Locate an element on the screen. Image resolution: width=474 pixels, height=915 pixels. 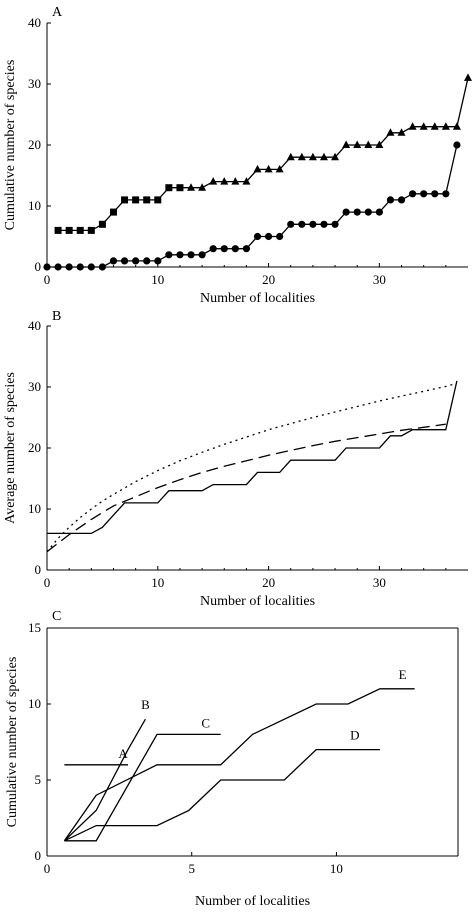
series-line-circle is located at coordinates (252, 206).